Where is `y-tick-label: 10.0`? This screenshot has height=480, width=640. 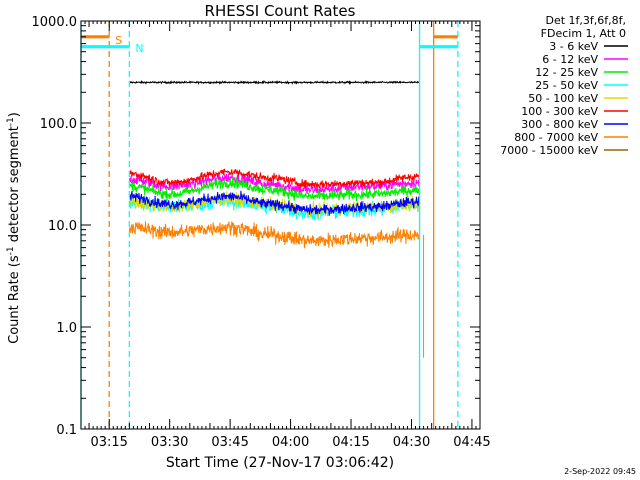 y-tick-label: 10.0 is located at coordinates (62, 226).